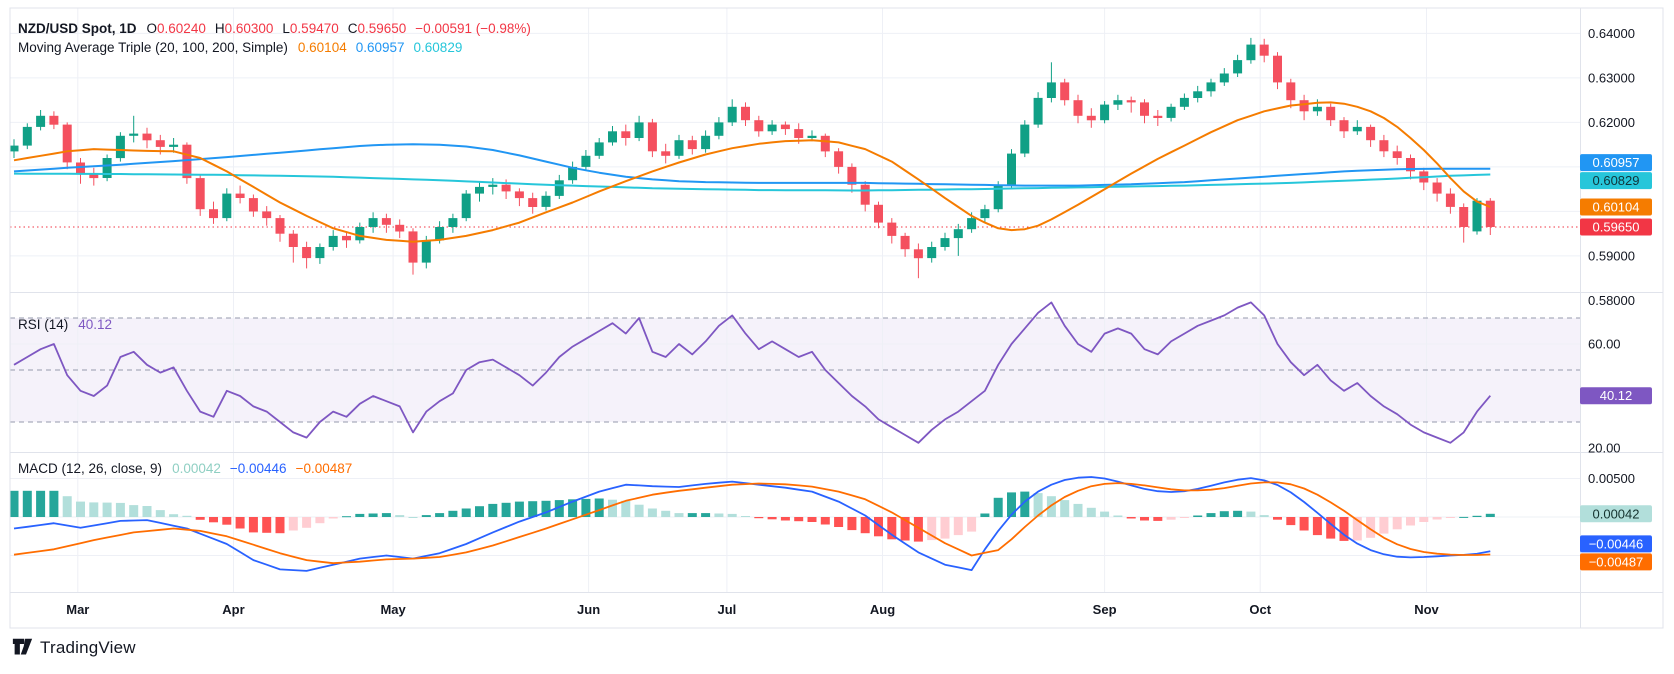  I want to click on ohlc-close: C0.59650, so click(377, 28).